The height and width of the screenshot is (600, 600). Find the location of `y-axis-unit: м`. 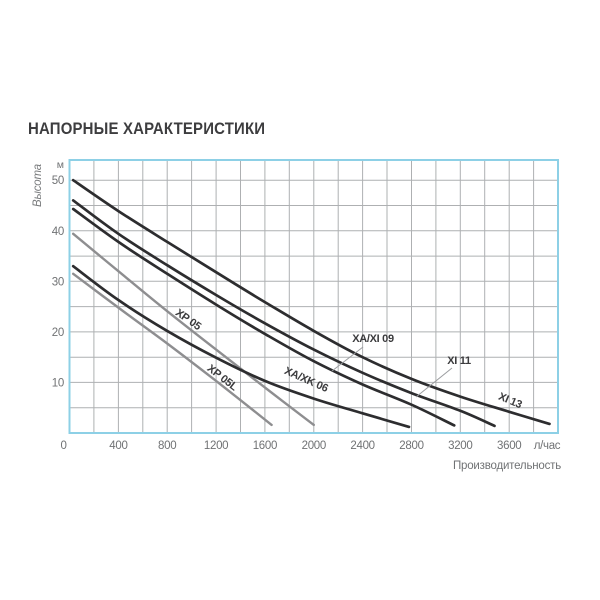

y-axis-unit: м is located at coordinates (60, 165).